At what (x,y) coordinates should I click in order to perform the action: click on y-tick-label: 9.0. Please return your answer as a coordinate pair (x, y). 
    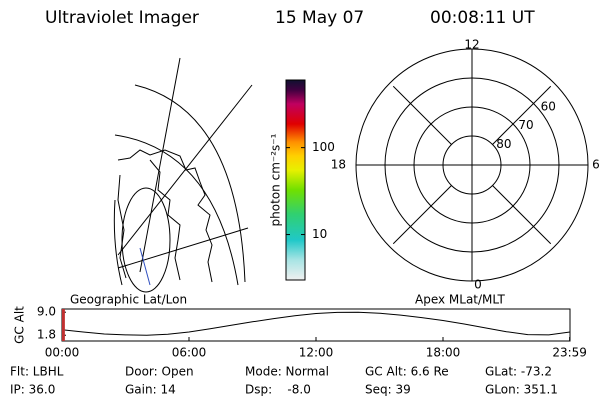
    Looking at the image, I should click on (46, 312).